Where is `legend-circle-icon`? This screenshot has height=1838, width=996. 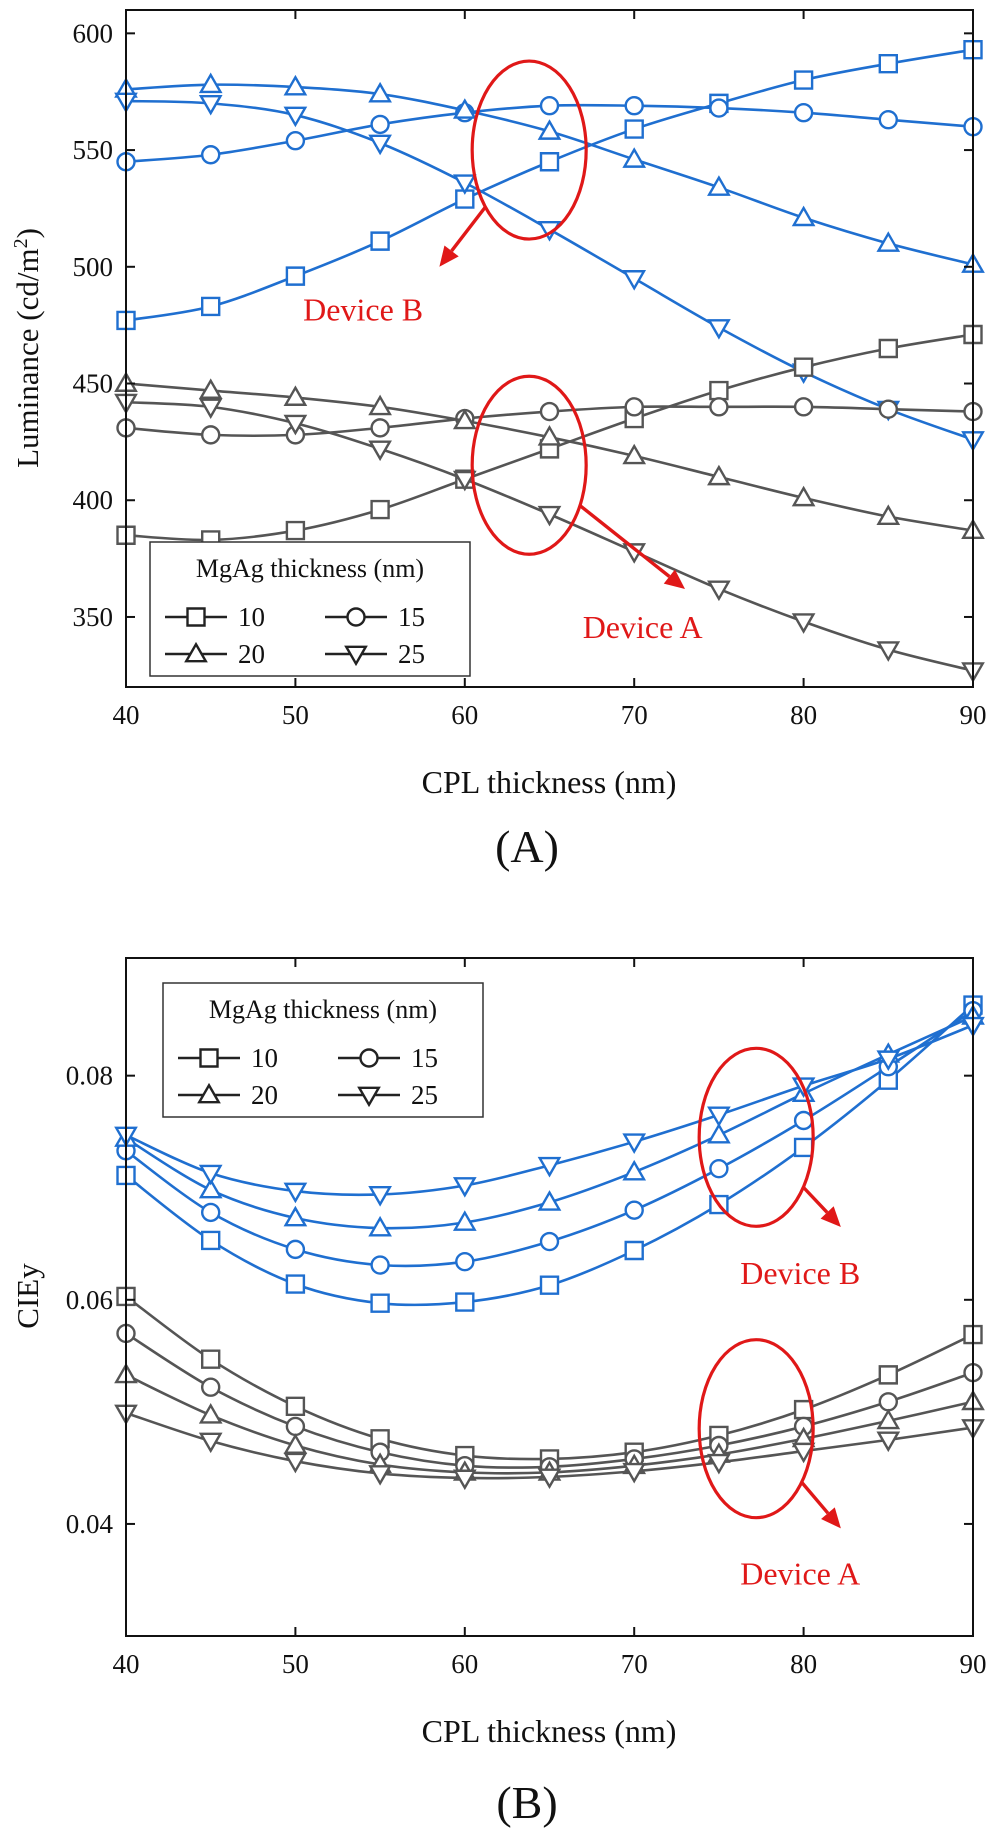 legend-circle-icon is located at coordinates (356, 617).